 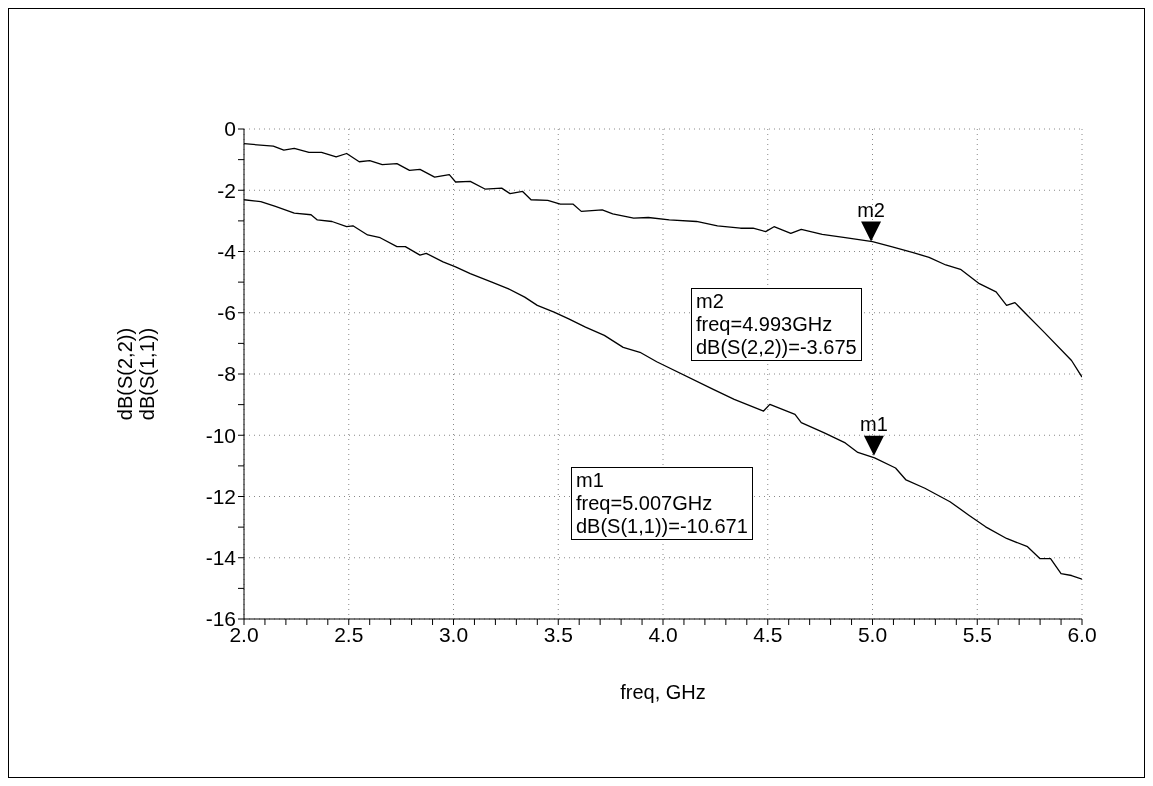 I want to click on y-tick-label: -14, so click(x=221, y=558).